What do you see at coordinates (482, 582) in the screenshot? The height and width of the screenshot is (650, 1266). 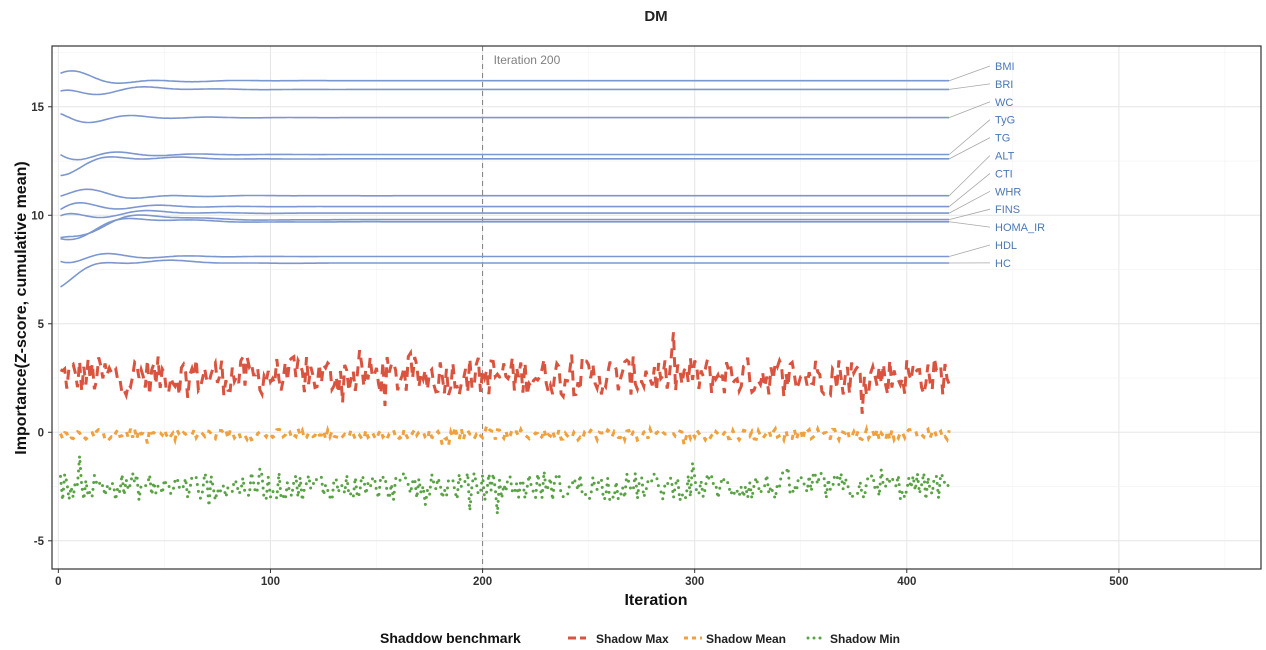 I see `x-tick-label: 200` at bounding box center [482, 582].